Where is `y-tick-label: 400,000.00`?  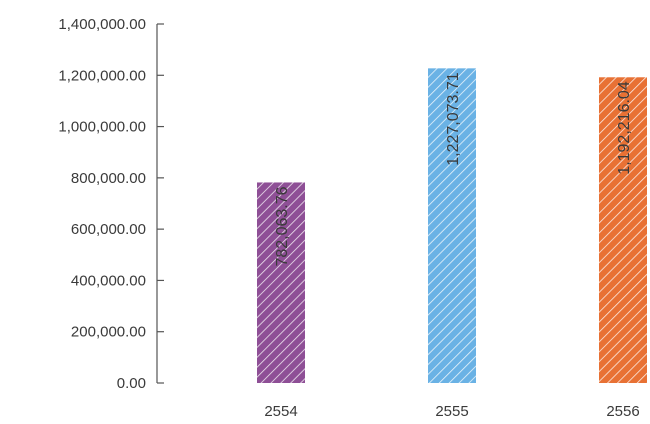 y-tick-label: 400,000.00 is located at coordinates (108, 280).